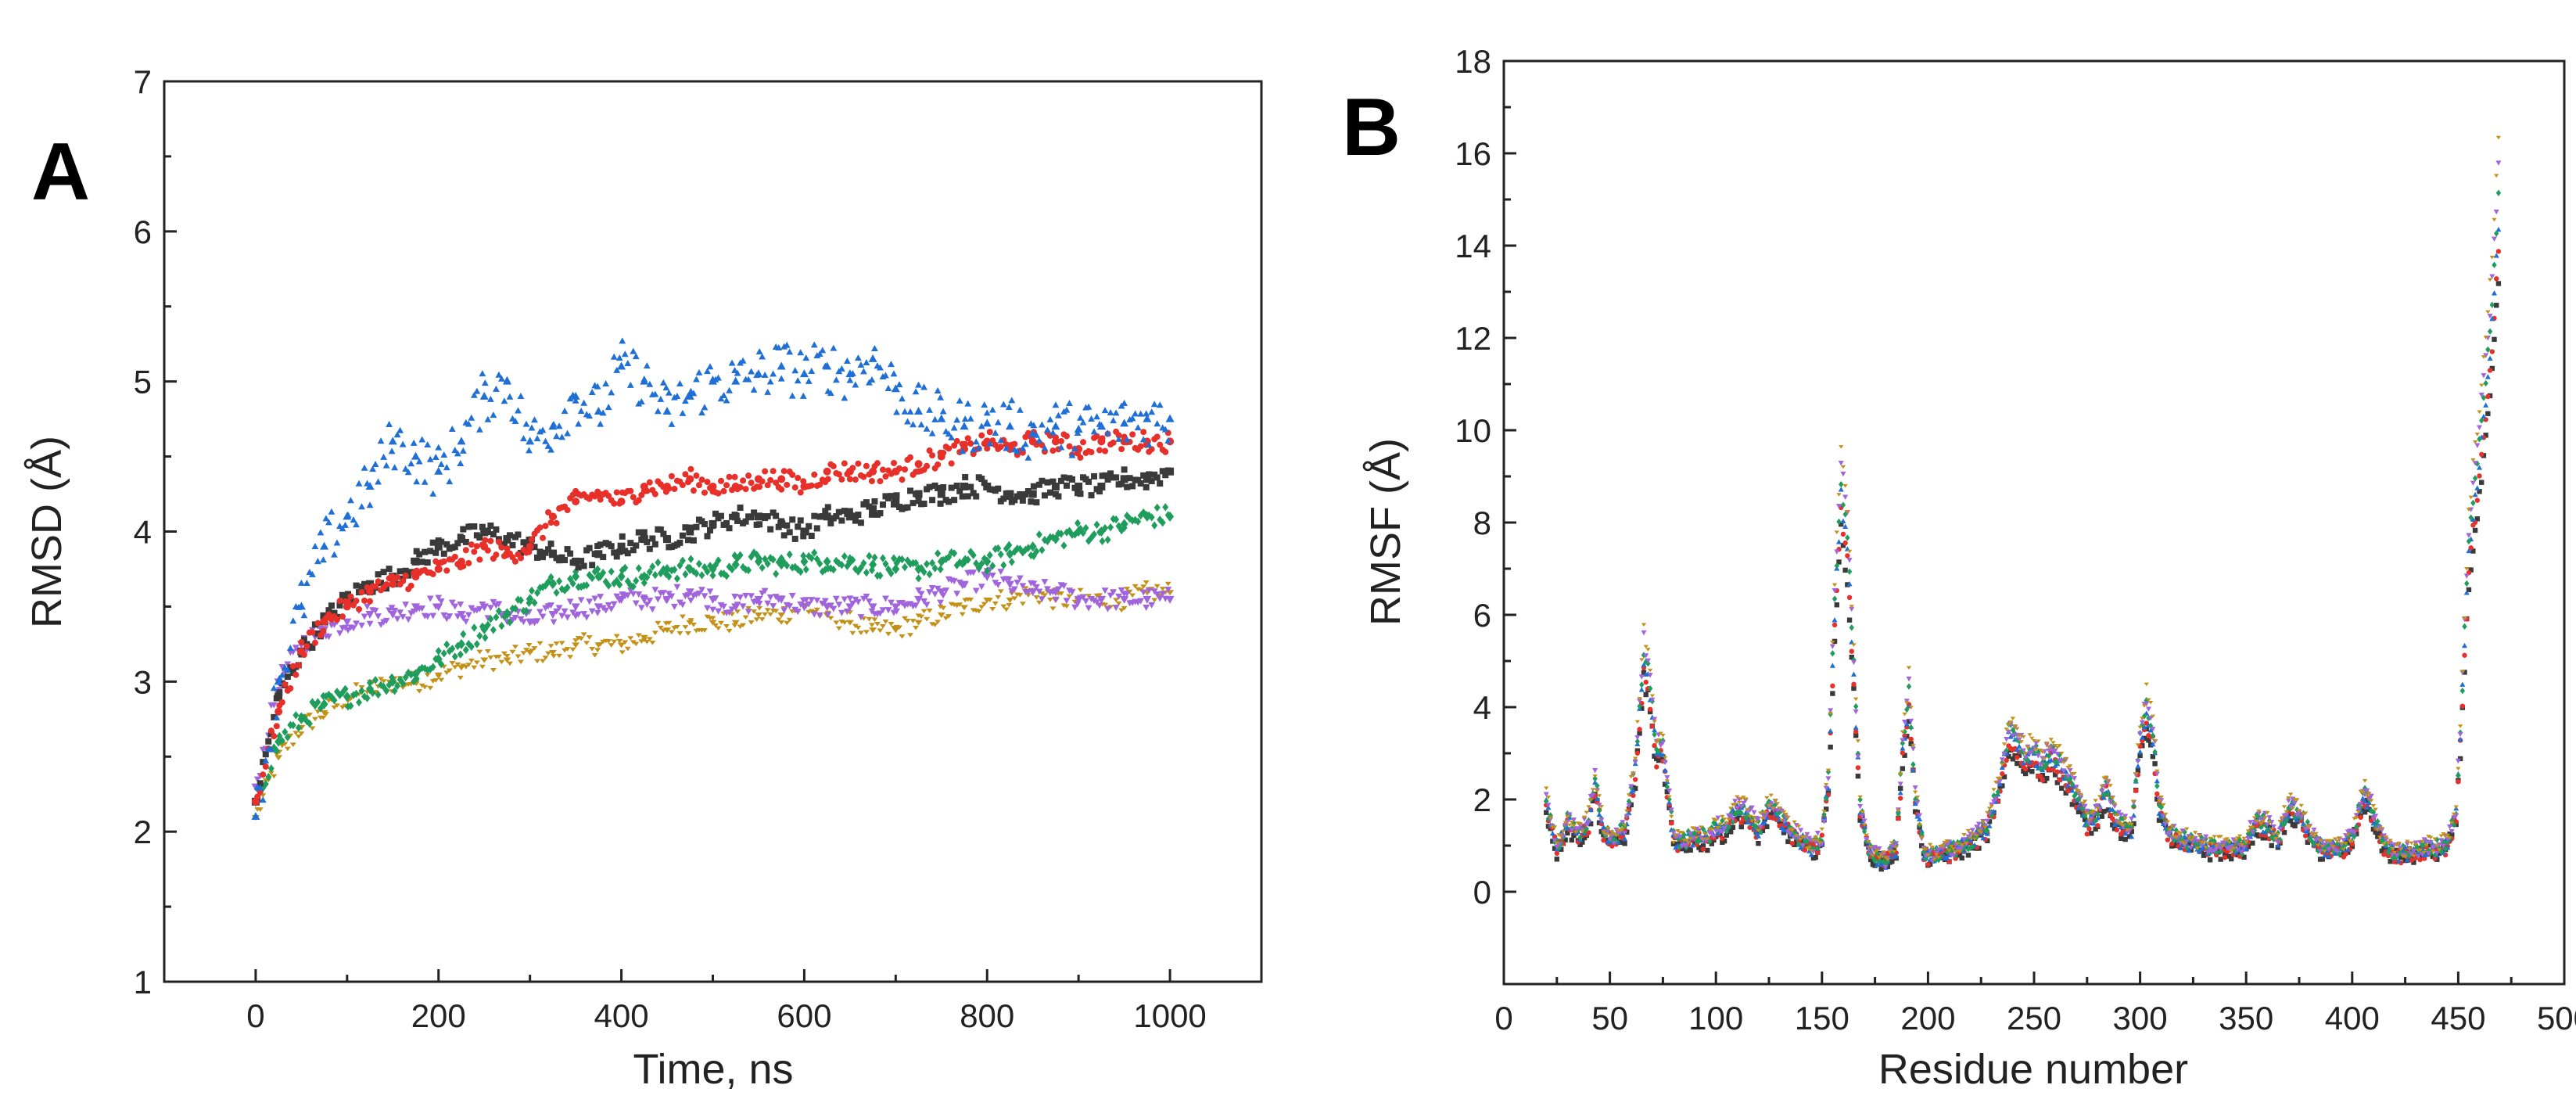 This screenshot has width=2576, height=1110. Describe the element at coordinates (2168, 839) in the screenshot. I see `rmsf-point-red` at that location.